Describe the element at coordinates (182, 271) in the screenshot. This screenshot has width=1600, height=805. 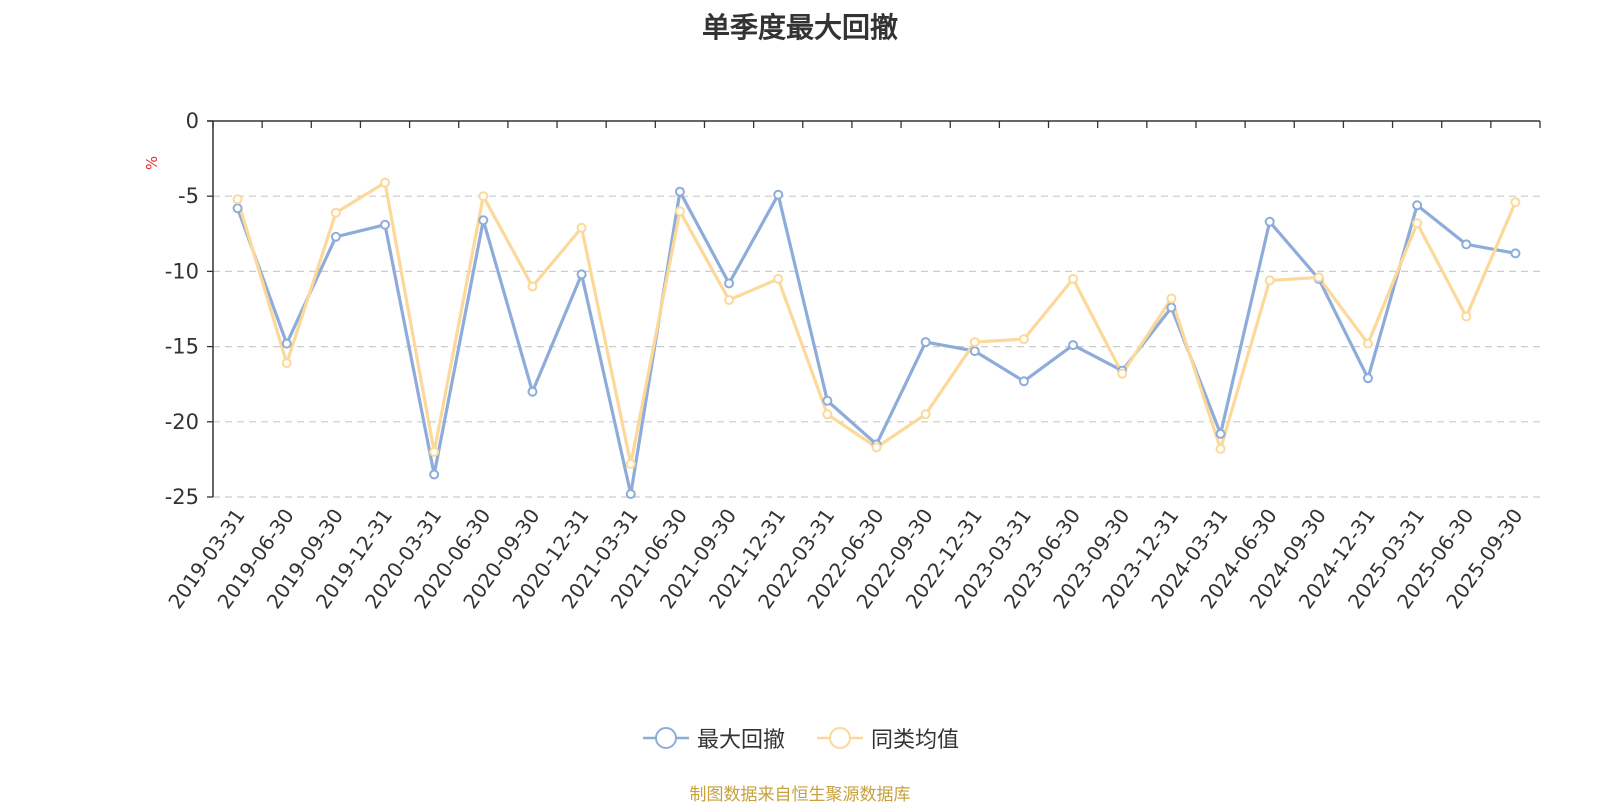
I see `y-tick-label: -10` at that location.